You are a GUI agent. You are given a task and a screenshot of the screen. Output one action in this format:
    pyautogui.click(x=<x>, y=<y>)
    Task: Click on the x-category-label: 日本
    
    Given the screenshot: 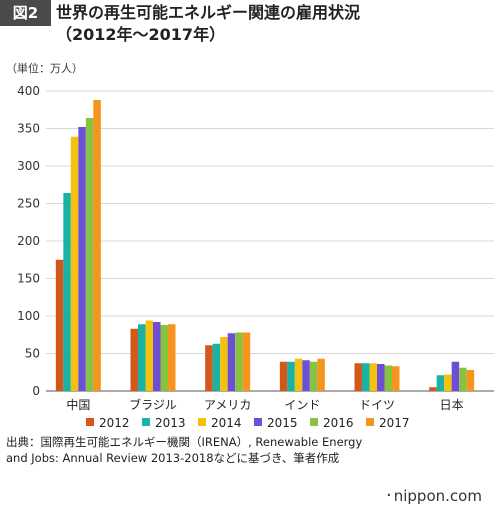 What is the action you would take?
    pyautogui.click(x=452, y=405)
    